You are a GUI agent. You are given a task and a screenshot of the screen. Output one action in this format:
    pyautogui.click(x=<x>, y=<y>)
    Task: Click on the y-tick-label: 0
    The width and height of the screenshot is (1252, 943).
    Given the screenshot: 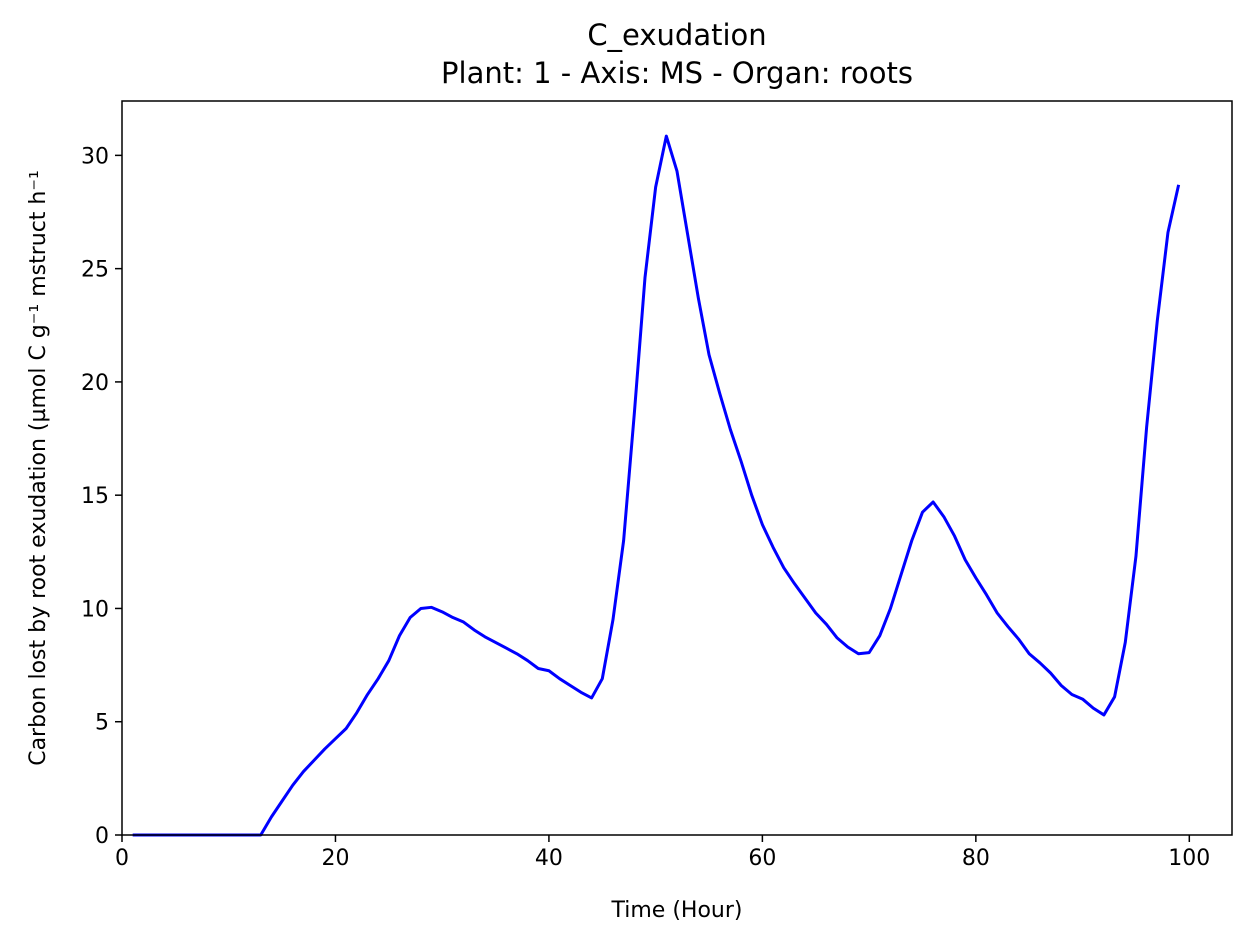 What is the action you would take?
    pyautogui.click(x=102, y=836)
    